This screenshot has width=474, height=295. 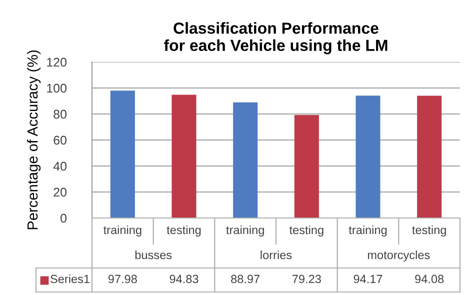 I want to click on data-label: 94.08, so click(x=429, y=279).